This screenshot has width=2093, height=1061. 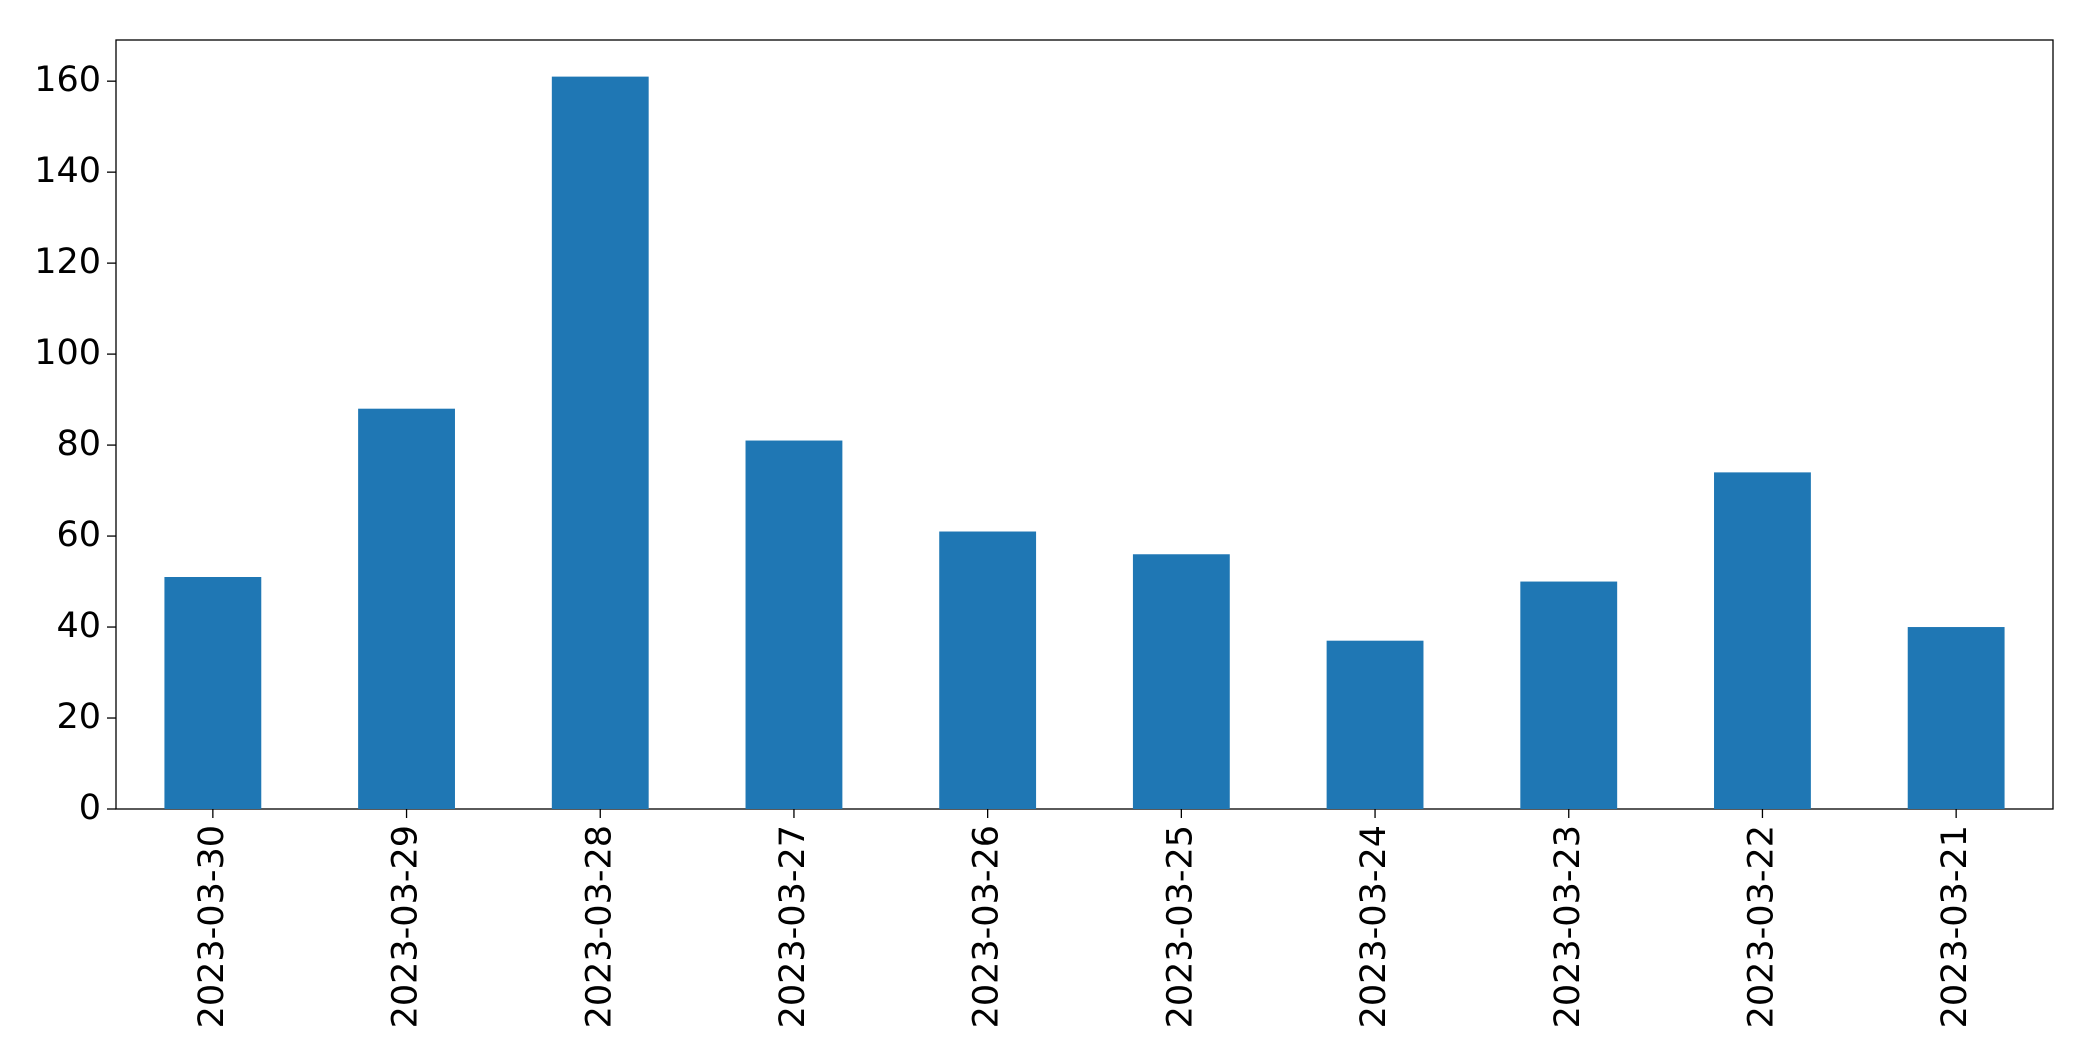 I want to click on y-tick-label: 80, so click(x=78, y=444).